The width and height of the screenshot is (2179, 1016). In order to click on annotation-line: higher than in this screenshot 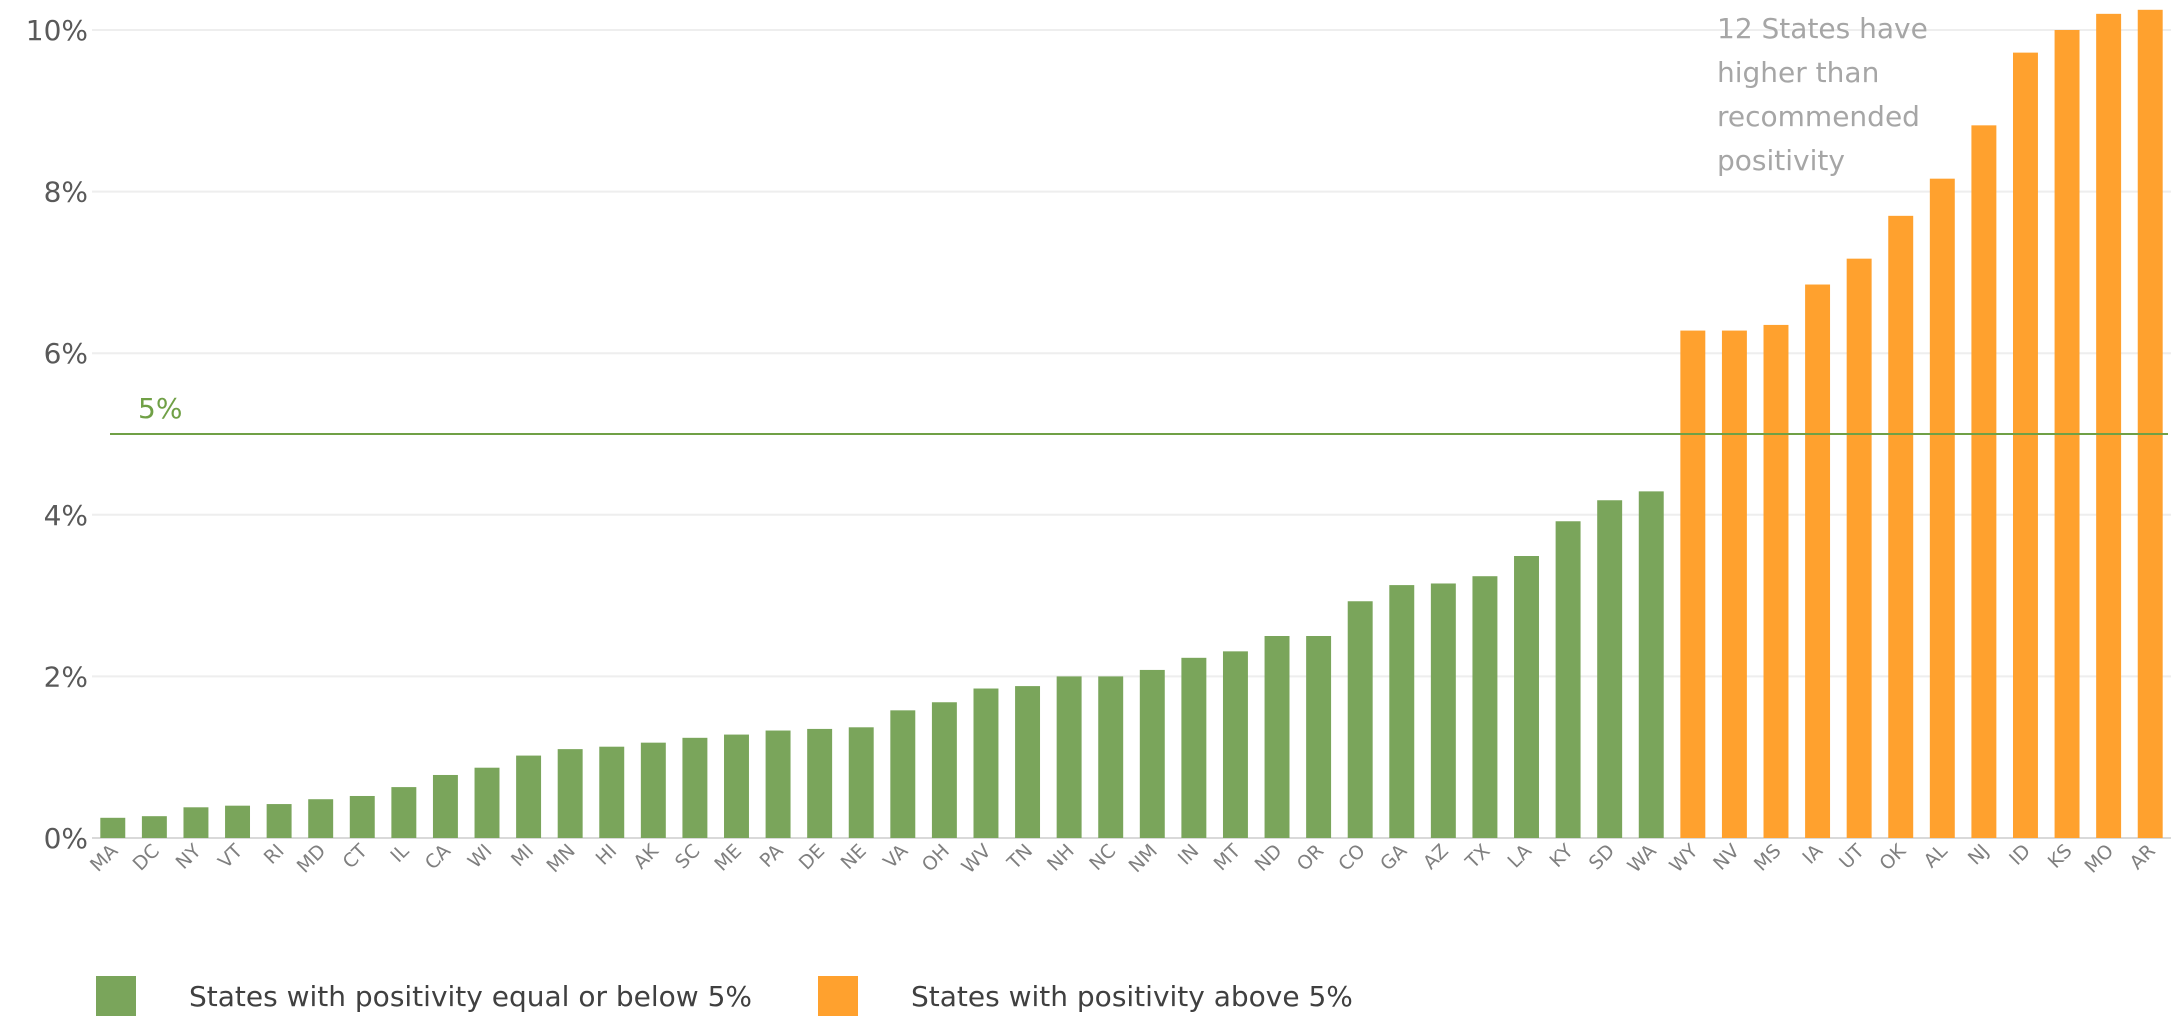, I will do `click(1798, 72)`.